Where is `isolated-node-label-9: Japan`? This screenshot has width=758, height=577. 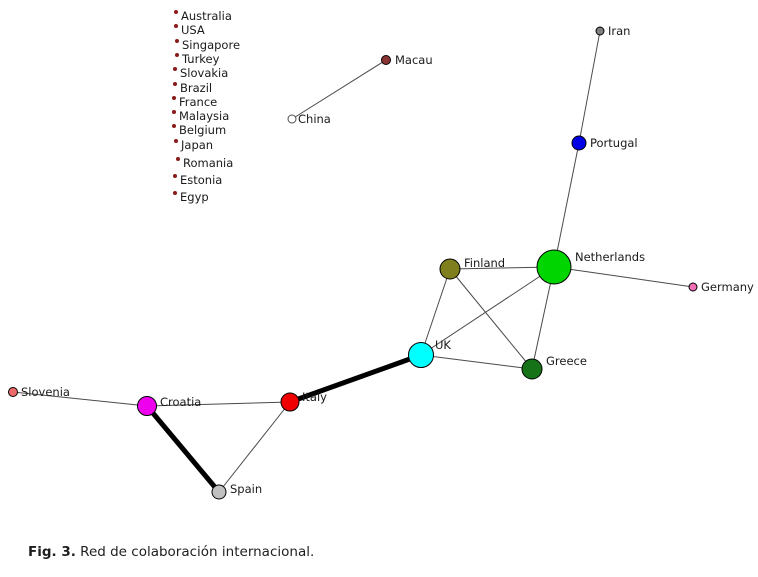 isolated-node-label-9: Japan is located at coordinates (196, 145).